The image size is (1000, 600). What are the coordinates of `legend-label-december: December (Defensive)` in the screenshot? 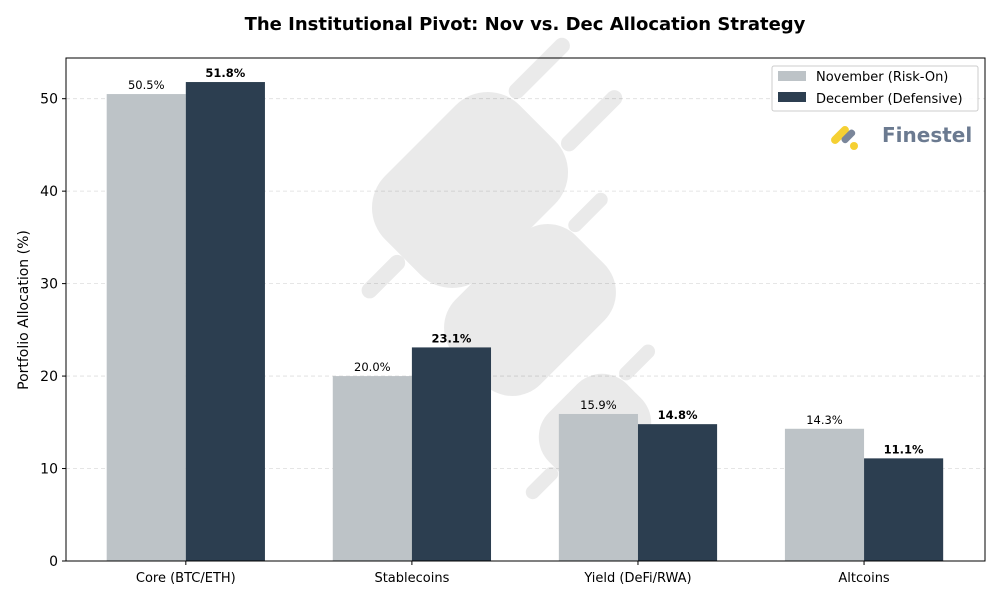 It's located at (889, 99).